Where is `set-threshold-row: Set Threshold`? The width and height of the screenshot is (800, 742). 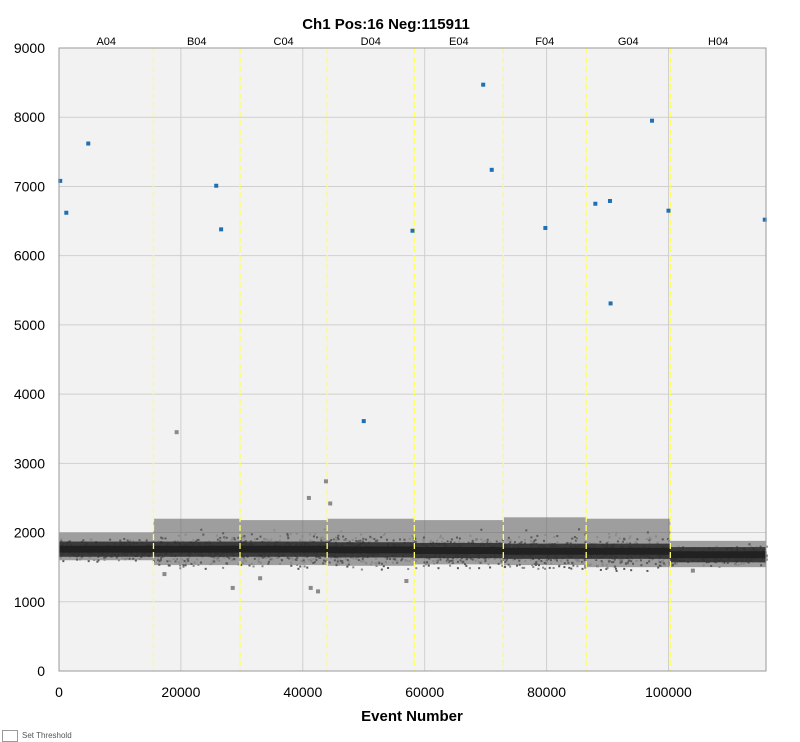 set-threshold-row: Set Threshold is located at coordinates (37, 736).